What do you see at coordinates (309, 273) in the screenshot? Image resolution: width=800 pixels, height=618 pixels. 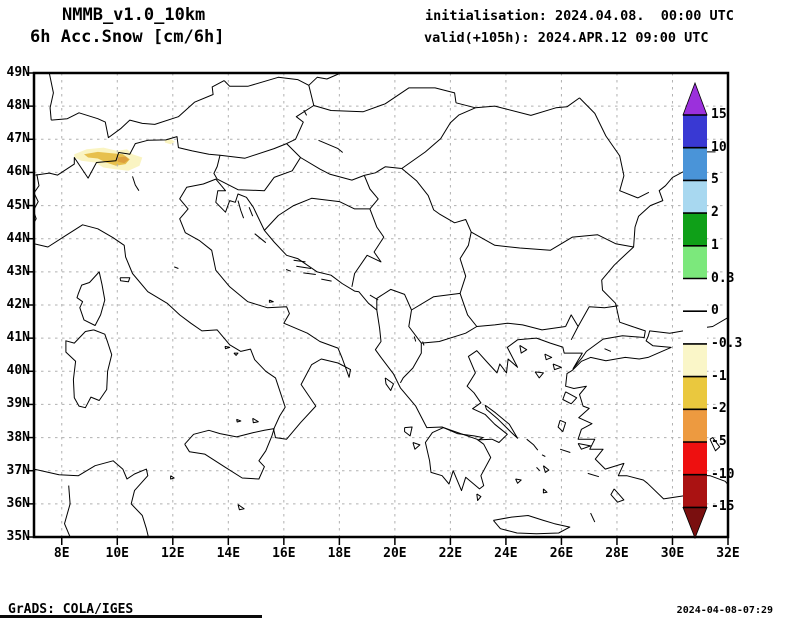 I see `island-korcula` at bounding box center [309, 273].